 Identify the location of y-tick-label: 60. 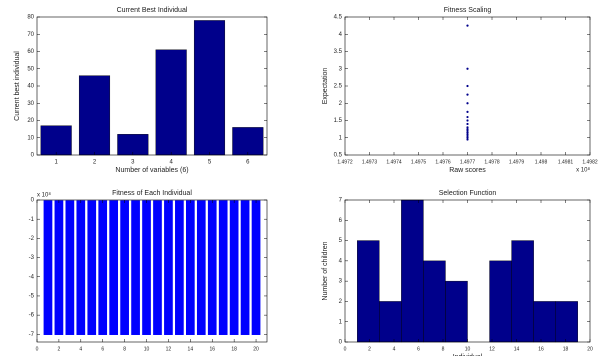
(30, 52).